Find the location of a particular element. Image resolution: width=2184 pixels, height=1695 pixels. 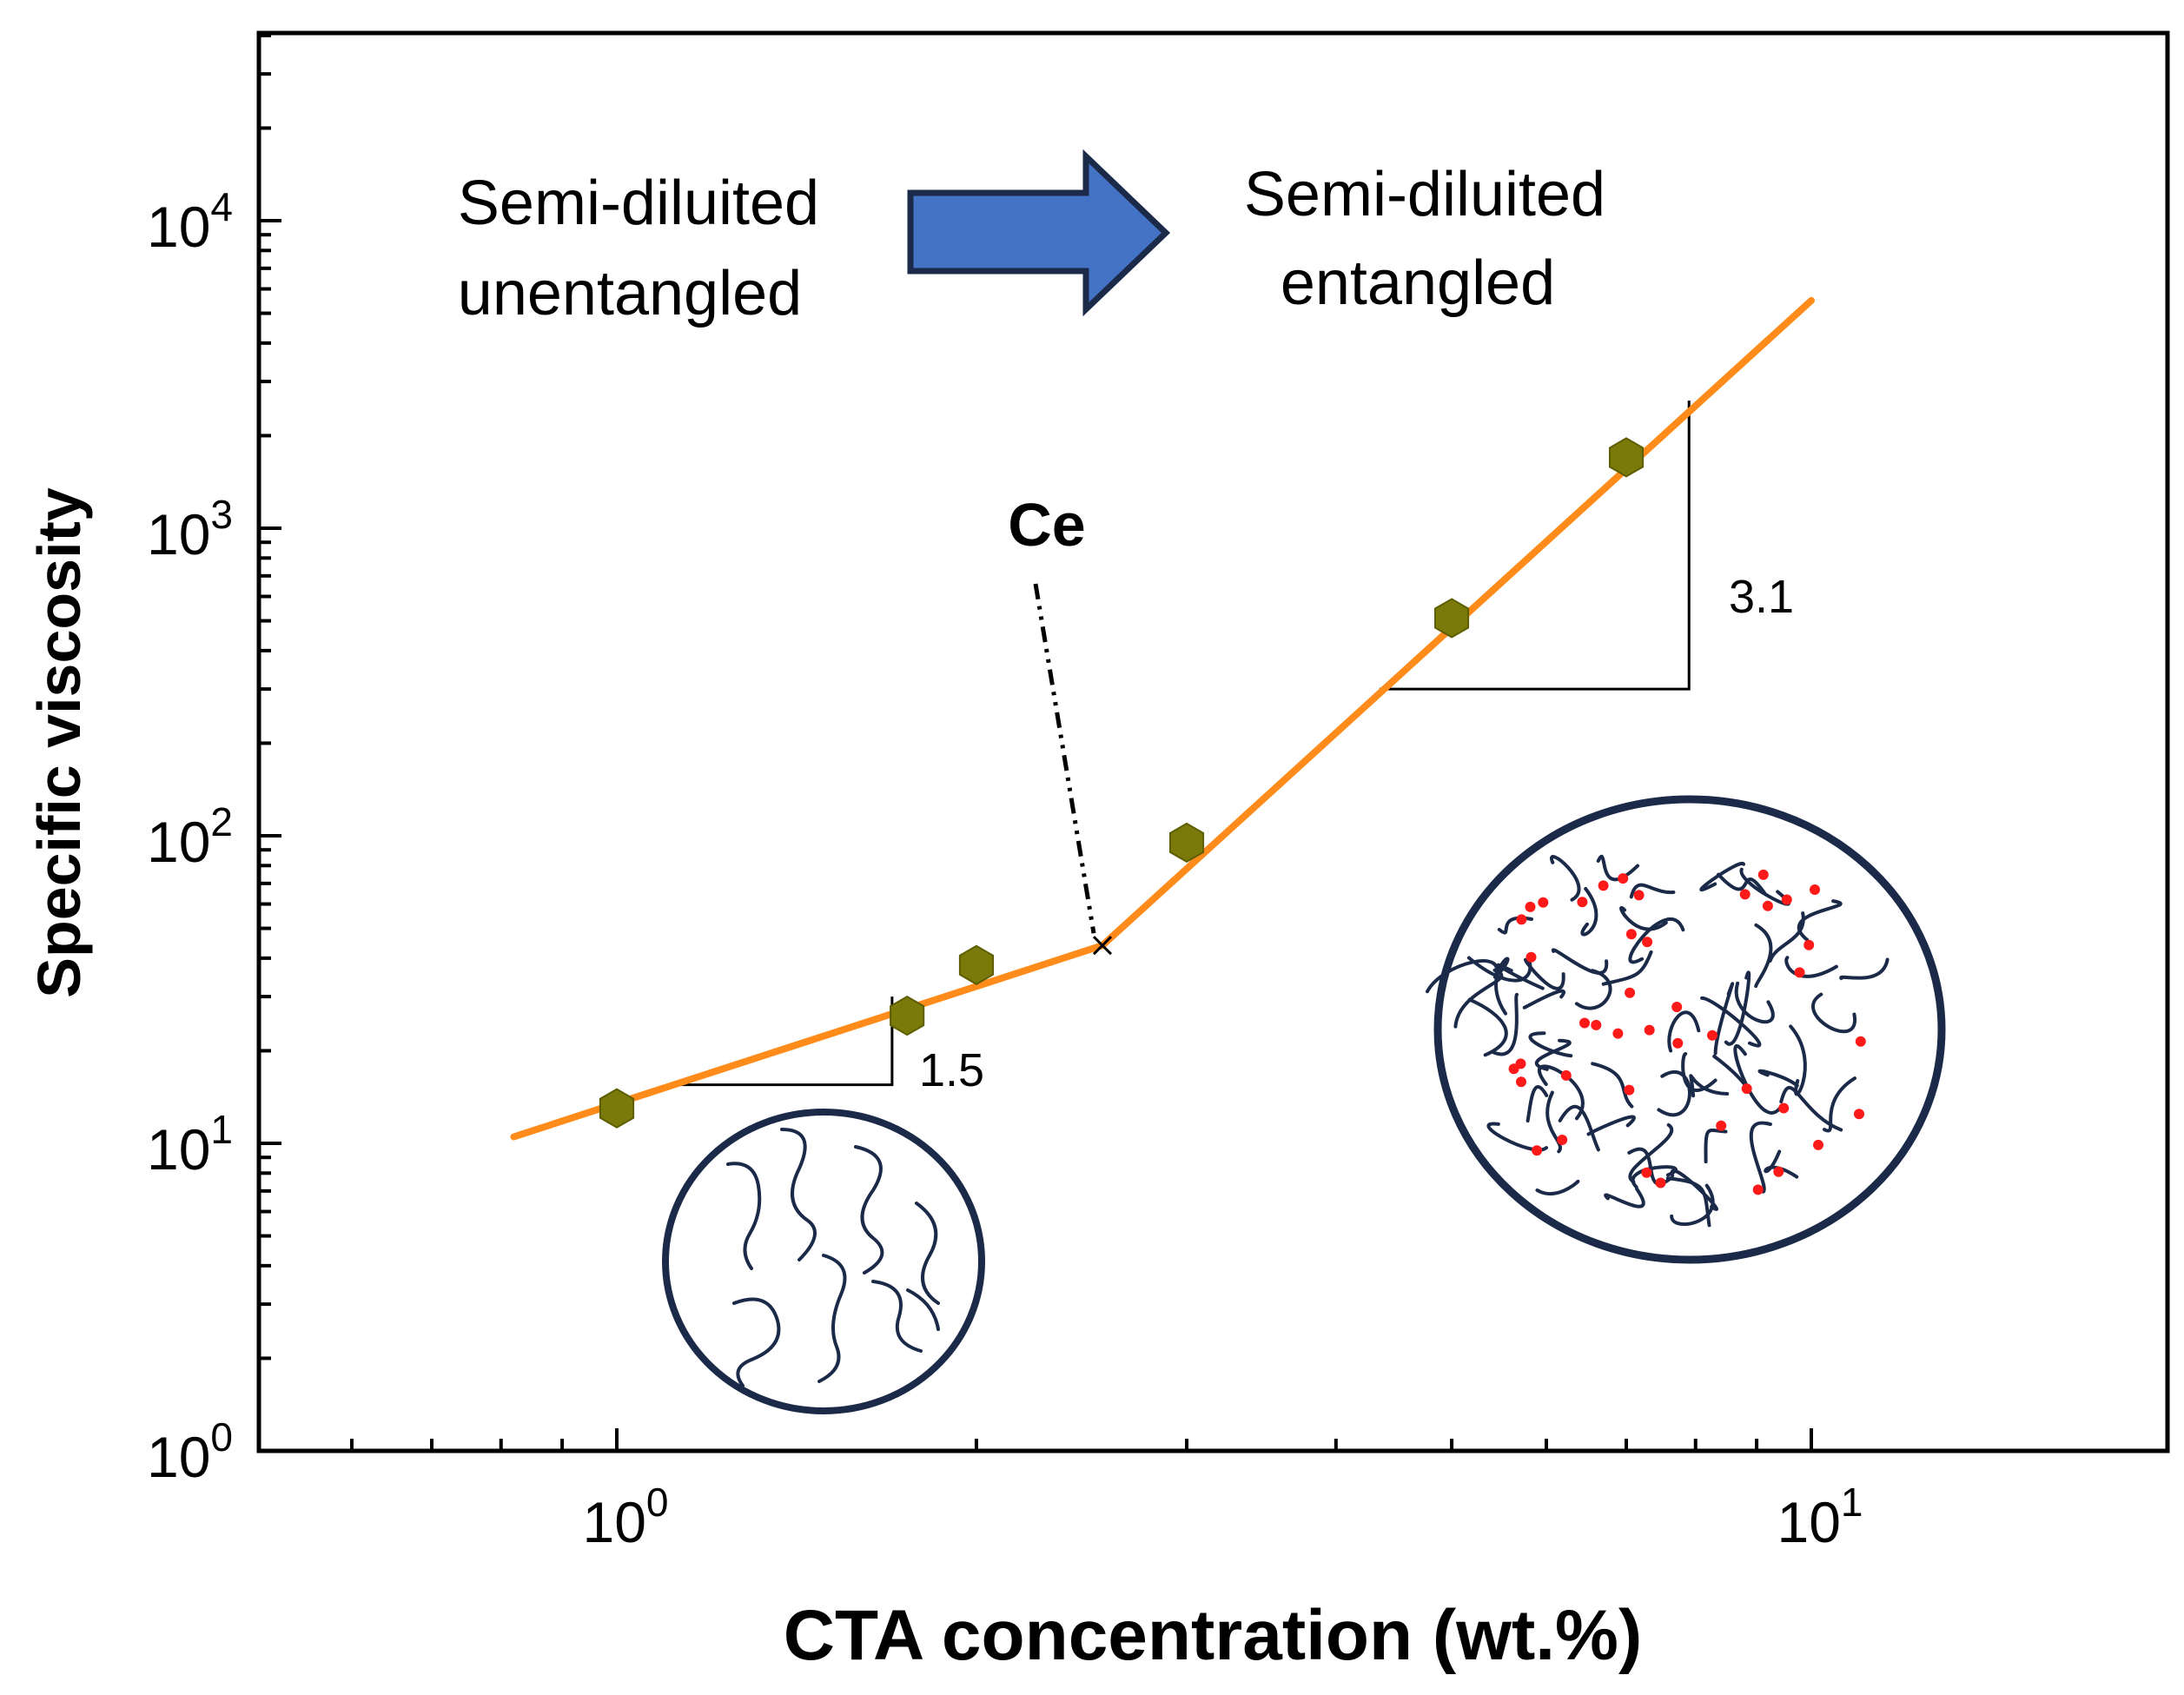

entanglement-points is located at coordinates (1687, 1032).